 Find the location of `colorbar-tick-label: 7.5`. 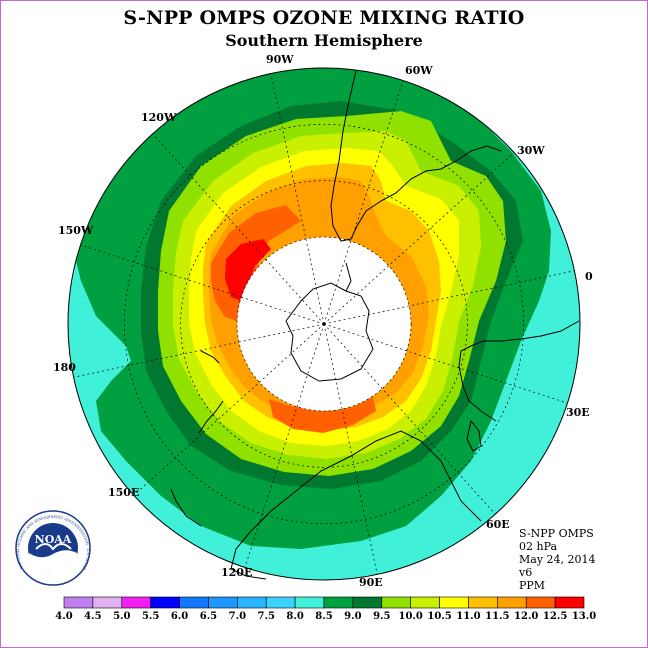

colorbar-tick-label: 7.5 is located at coordinates (266, 616).